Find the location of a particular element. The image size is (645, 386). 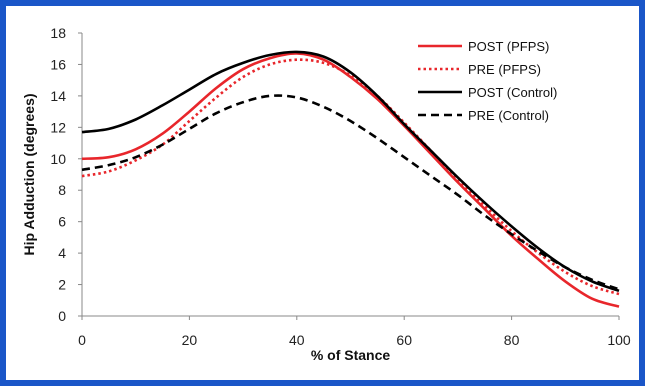

y-axis-title: Hip Adduction (degrees) is located at coordinates (29, 174).